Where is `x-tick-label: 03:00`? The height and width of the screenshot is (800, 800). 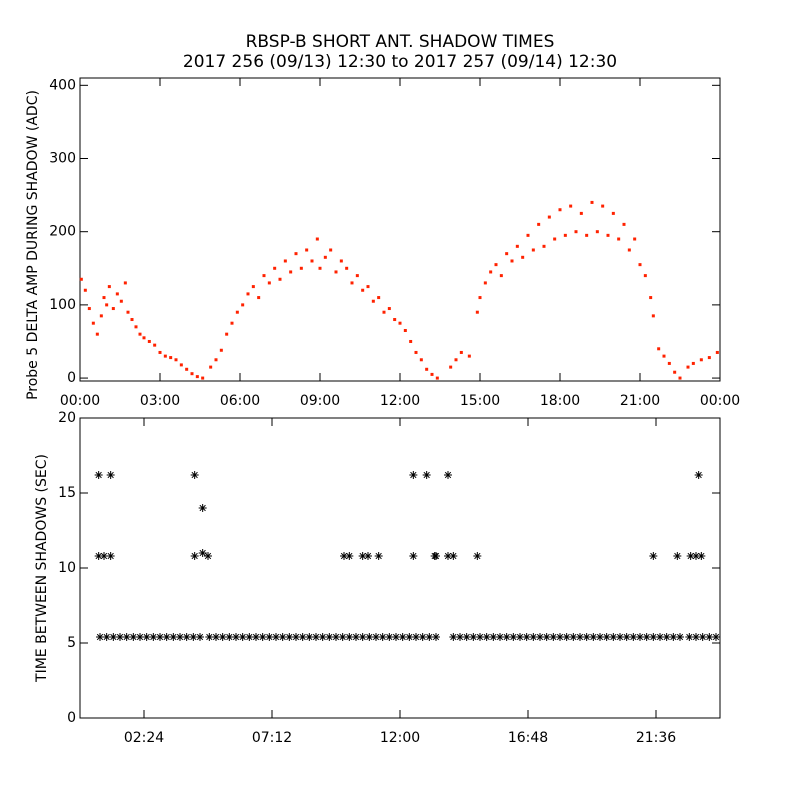 x-tick-label: 03:00 is located at coordinates (160, 401).